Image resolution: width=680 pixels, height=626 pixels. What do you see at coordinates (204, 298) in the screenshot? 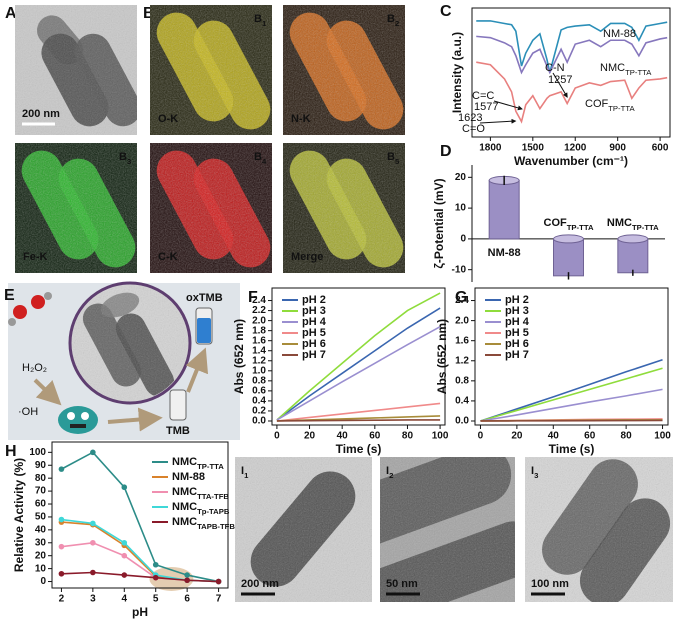
I see `product-label: oxTMB` at bounding box center [204, 298].